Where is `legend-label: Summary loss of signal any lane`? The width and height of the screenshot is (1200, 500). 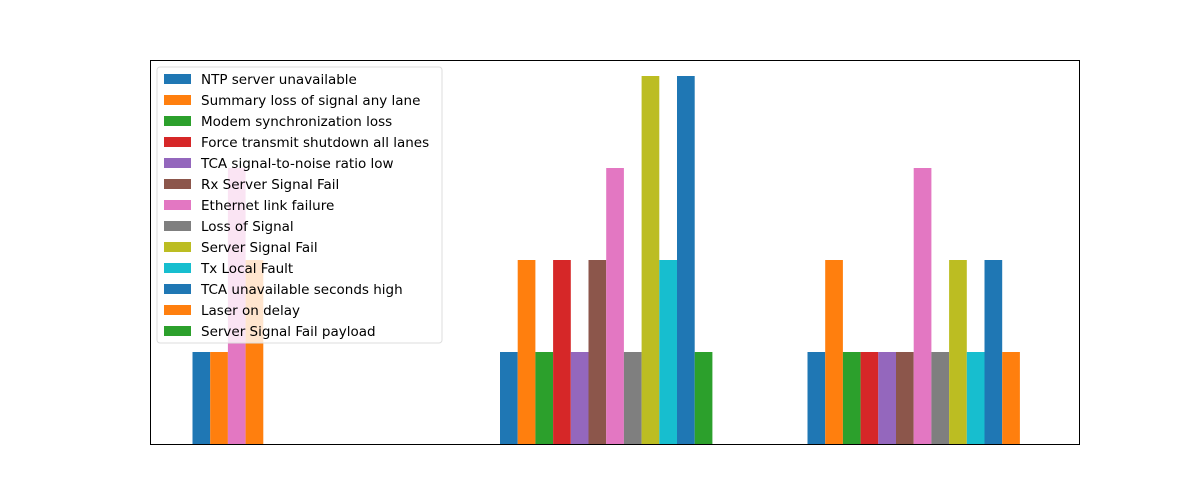 legend-label: Summary loss of signal any lane is located at coordinates (310, 101).